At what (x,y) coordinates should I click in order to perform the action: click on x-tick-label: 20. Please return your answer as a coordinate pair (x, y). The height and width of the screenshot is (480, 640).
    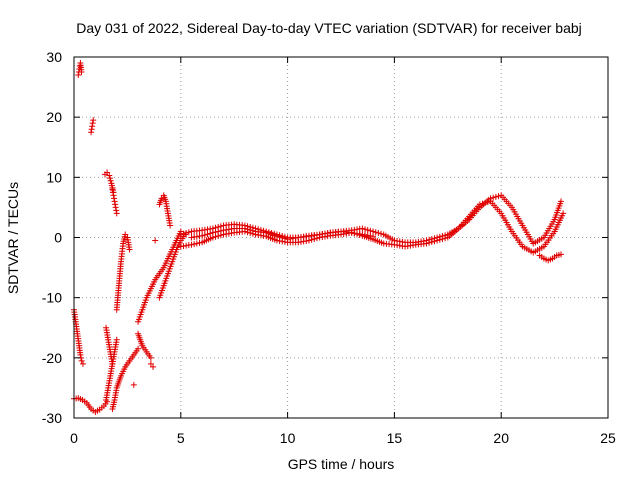
    Looking at the image, I should click on (501, 438).